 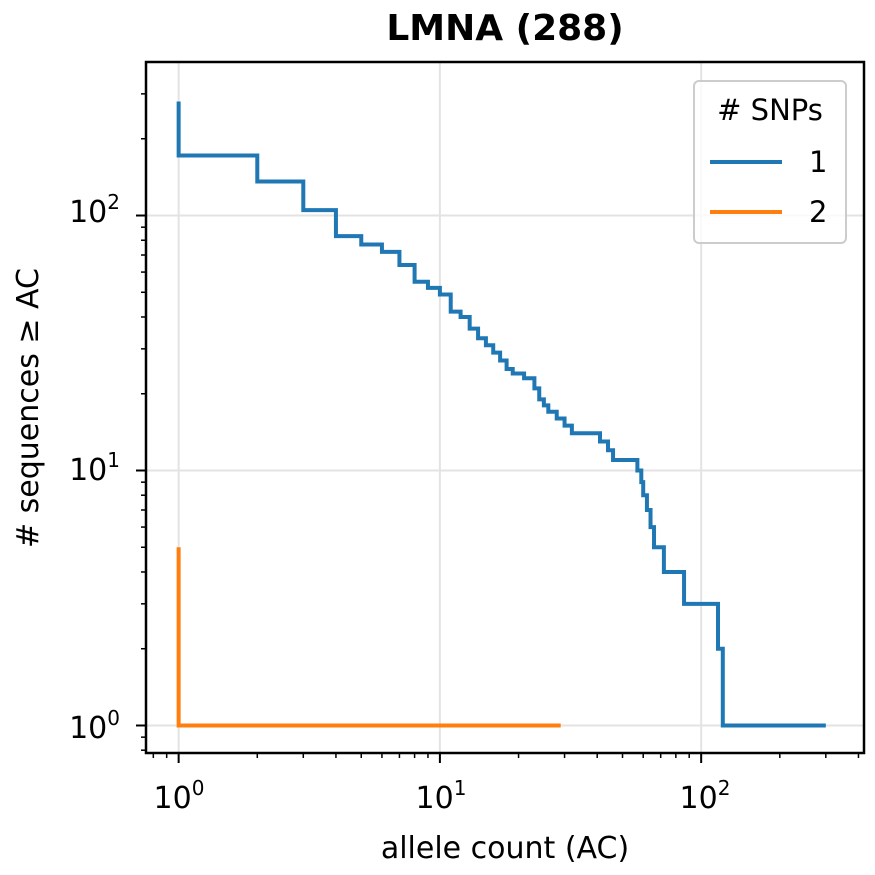 I want to click on x-axis-label: allele count (AC), so click(x=505, y=848).